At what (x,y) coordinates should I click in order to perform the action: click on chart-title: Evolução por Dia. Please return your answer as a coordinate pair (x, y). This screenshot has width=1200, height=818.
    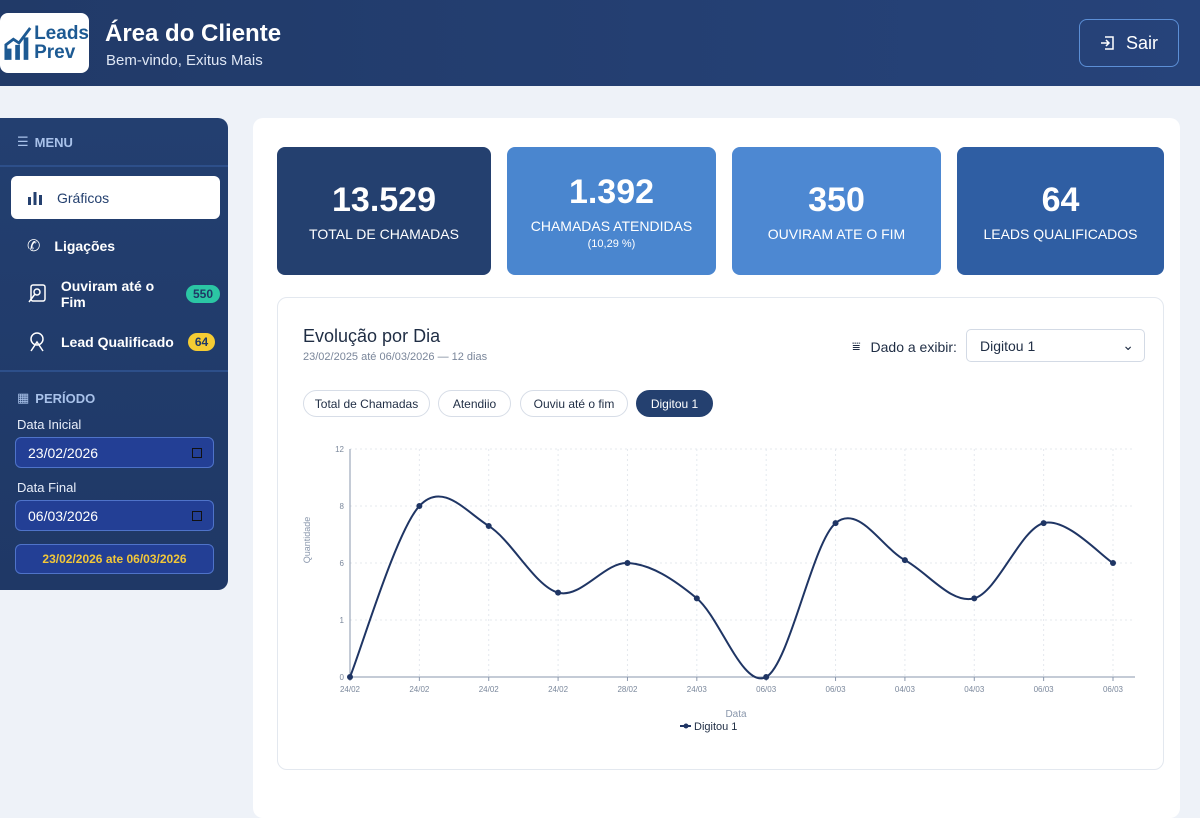
    Looking at the image, I should click on (372, 336).